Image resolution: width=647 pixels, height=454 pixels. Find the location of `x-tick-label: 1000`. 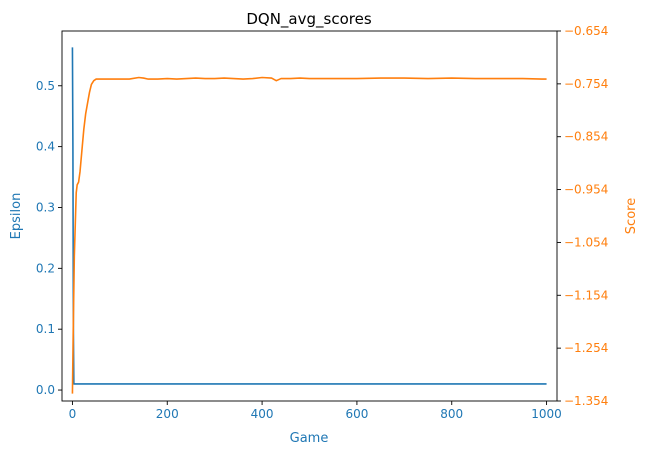

x-tick-label: 1000 is located at coordinates (546, 414).